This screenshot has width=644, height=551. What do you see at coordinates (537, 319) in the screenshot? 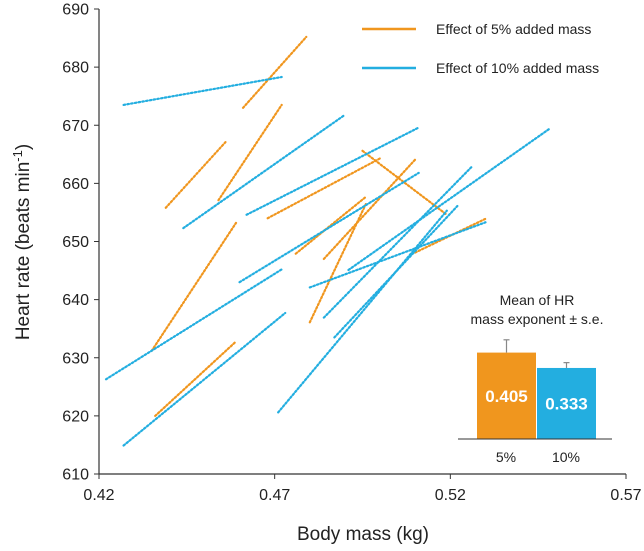
I see `inset-title-line2: mass exponent ± s.e.` at bounding box center [537, 319].